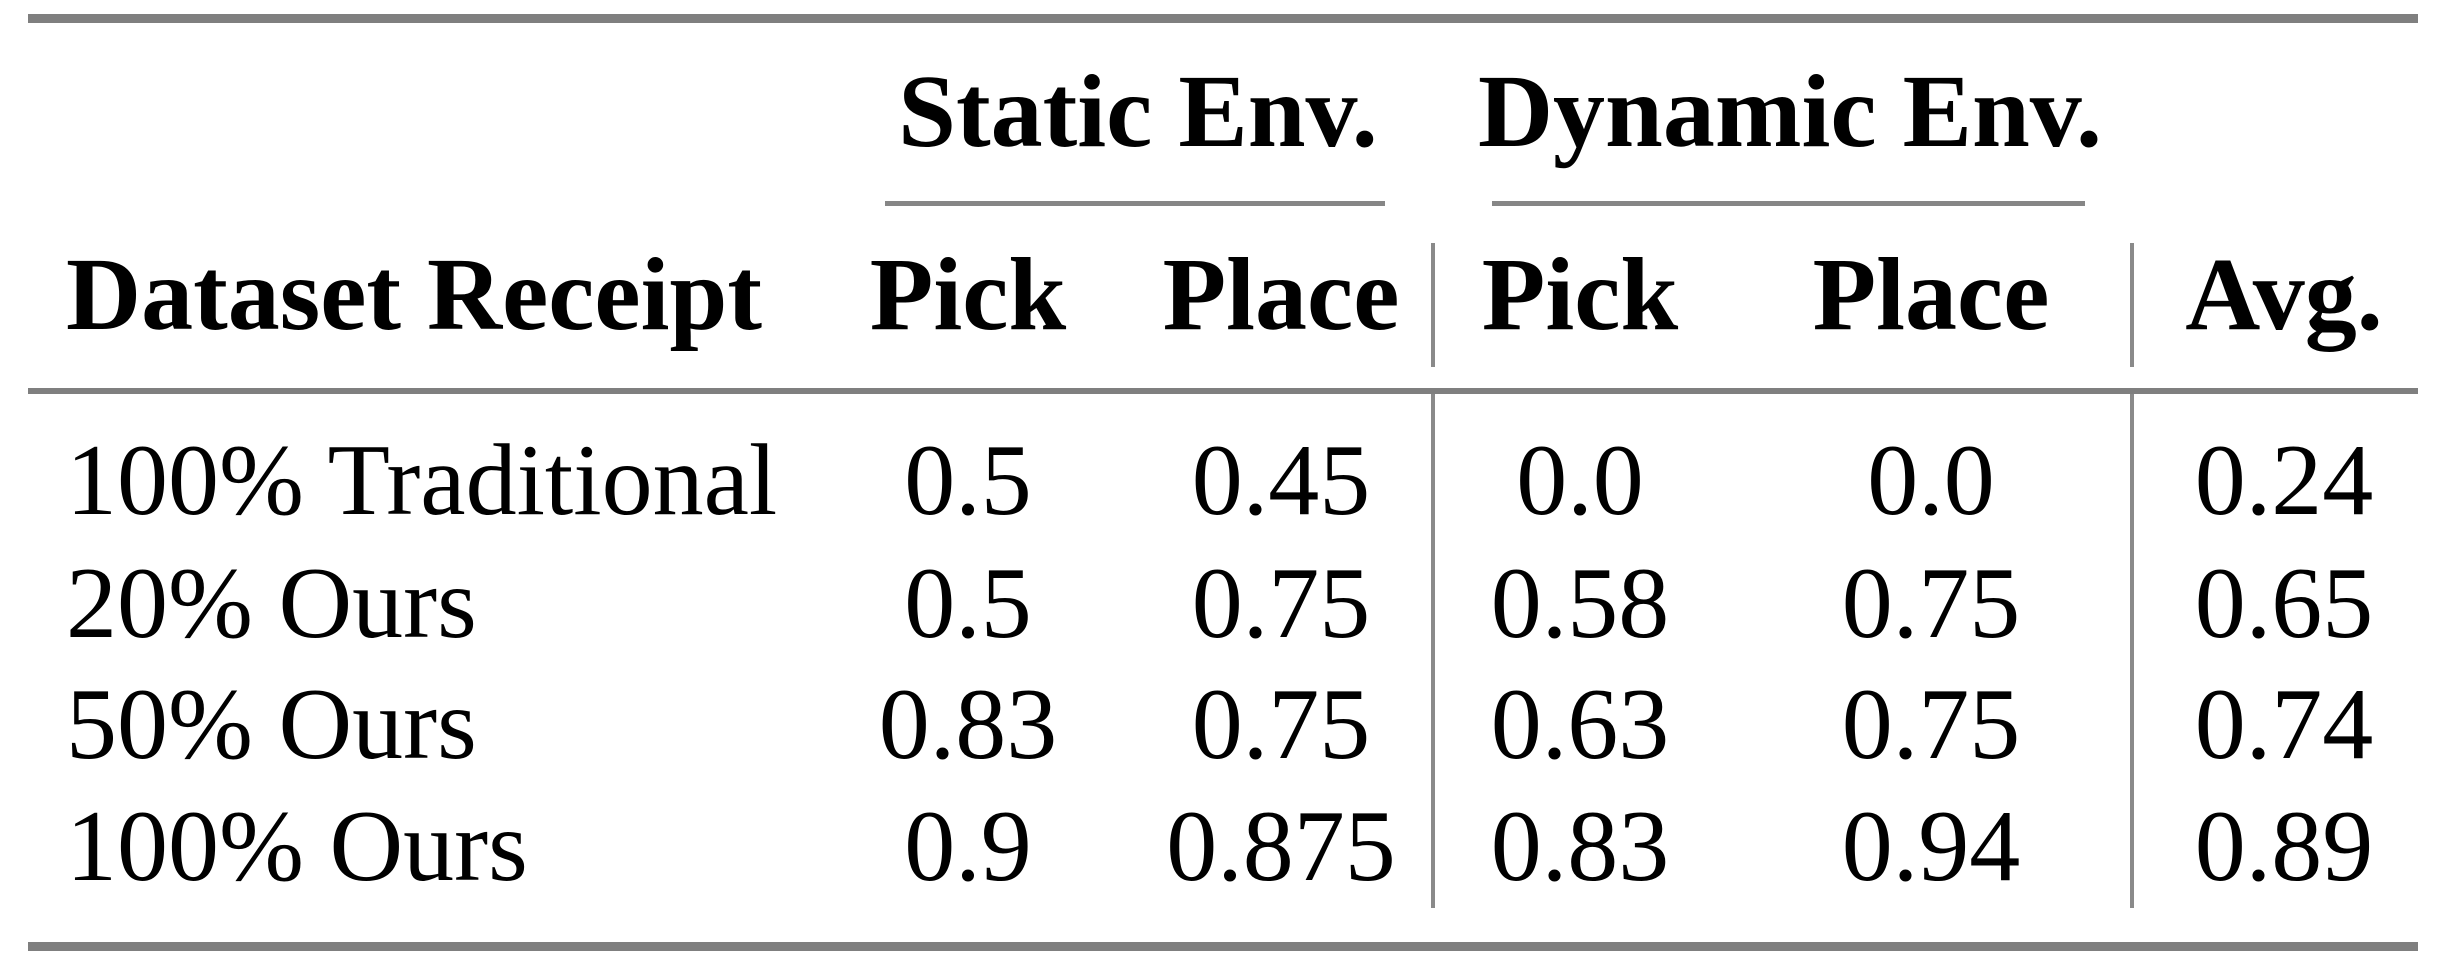 This screenshot has height=966, width=2440. I want to click on cell-20-ours-static-place: 0.75, so click(1281, 603).